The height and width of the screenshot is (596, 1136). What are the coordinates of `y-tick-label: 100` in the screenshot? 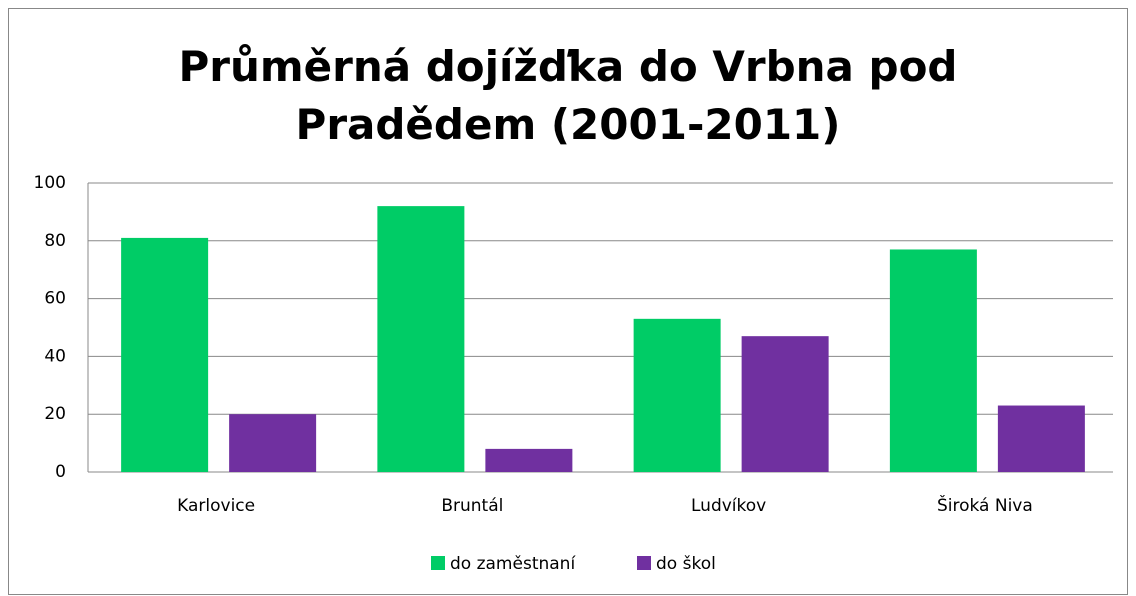 It's located at (50, 183).